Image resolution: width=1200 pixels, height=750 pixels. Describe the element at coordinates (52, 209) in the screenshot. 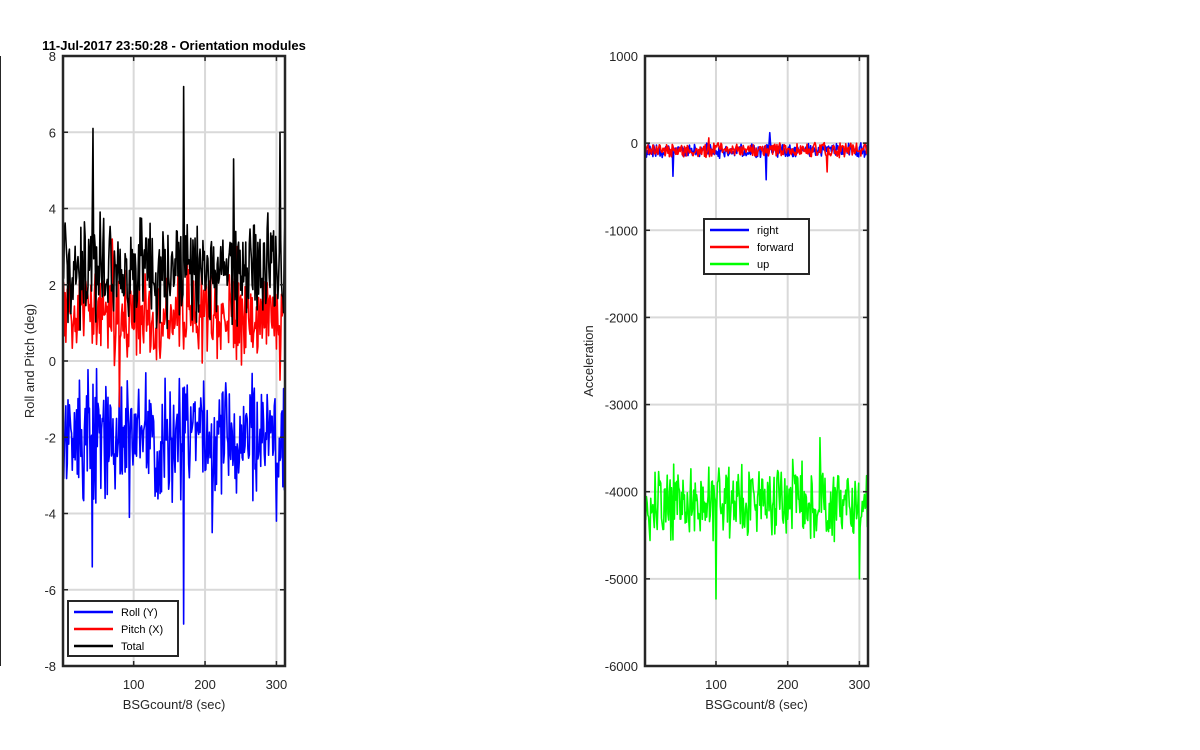

I see `y-tick-label: 4` at that location.